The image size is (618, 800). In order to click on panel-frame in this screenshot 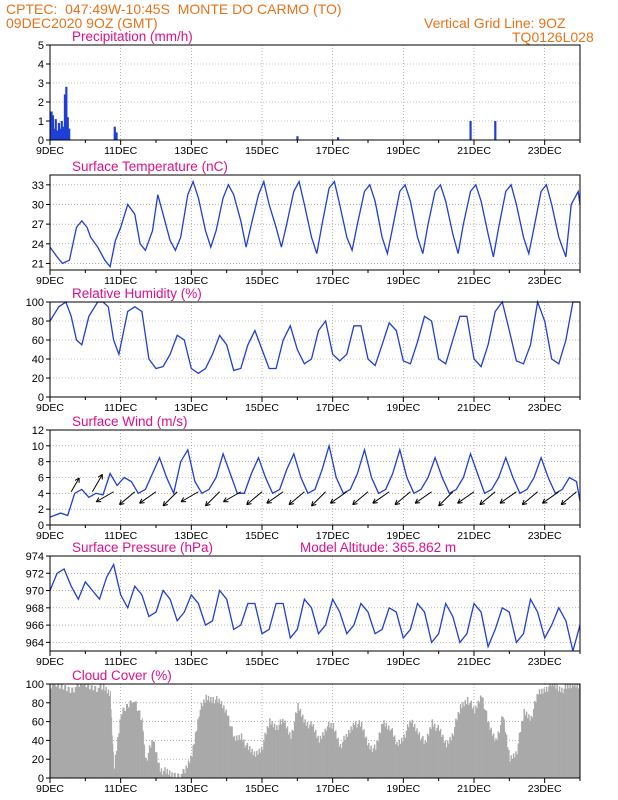, I will do `click(315, 349)`.